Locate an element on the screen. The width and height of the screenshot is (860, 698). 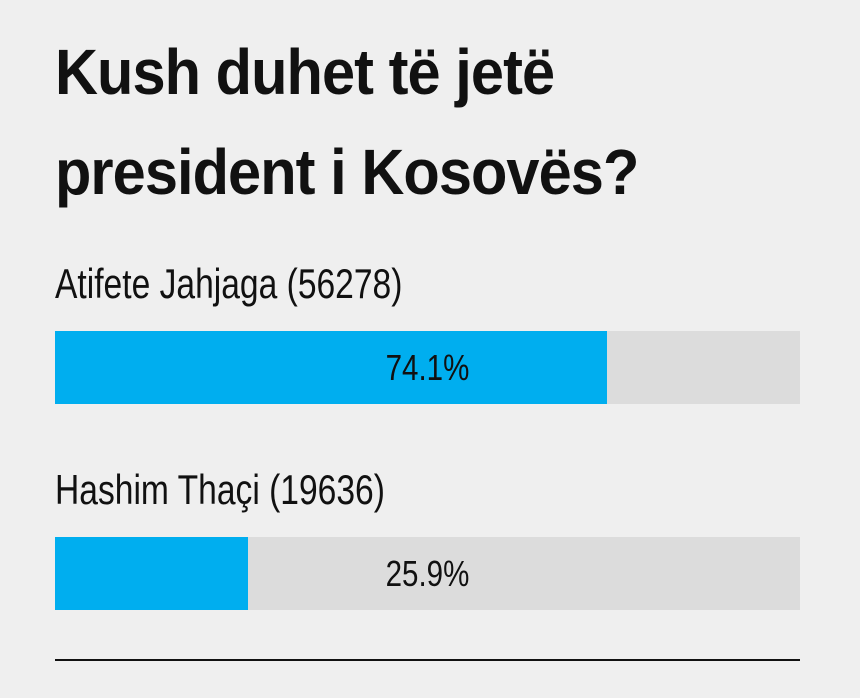
option-label: Atifete Jahjaga (56278) is located at coordinates (229, 283).